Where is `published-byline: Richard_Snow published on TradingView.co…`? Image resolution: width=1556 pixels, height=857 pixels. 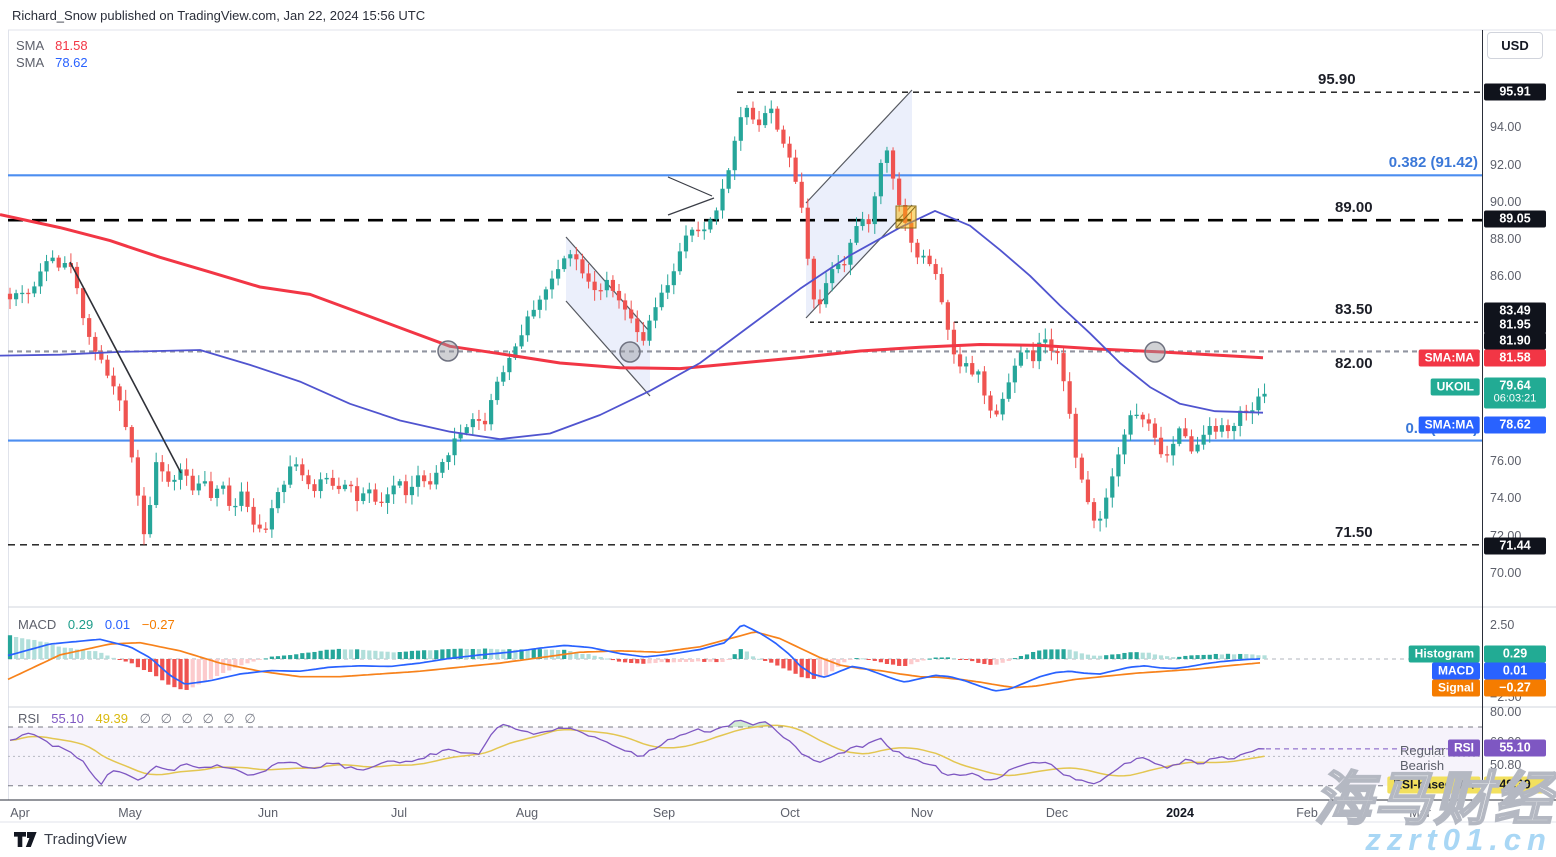 published-byline: Richard_Snow published on TradingView.co… is located at coordinates (219, 15).